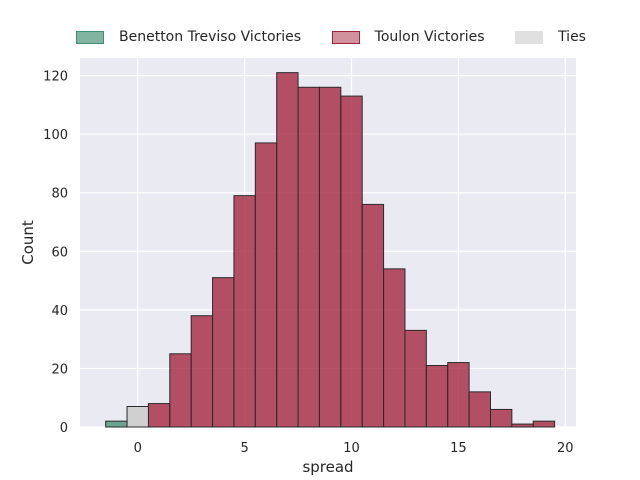 Image resolution: width=640 pixels, height=480 pixels. What do you see at coordinates (116, 424) in the screenshot?
I see `histogram-bar-benetton` at bounding box center [116, 424].